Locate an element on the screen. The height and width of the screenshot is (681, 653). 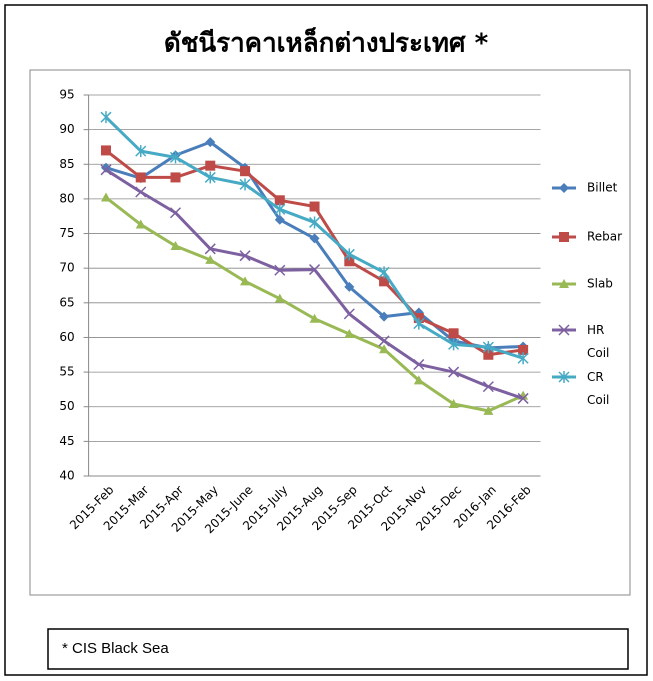
y-tick-label: 40 is located at coordinates (66, 476).